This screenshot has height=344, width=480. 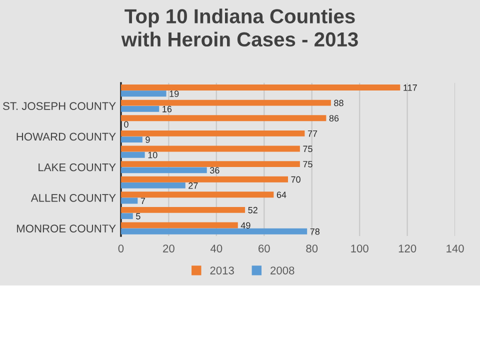 What do you see at coordinates (143, 201) in the screenshot?
I see `data-label: 7` at bounding box center [143, 201].